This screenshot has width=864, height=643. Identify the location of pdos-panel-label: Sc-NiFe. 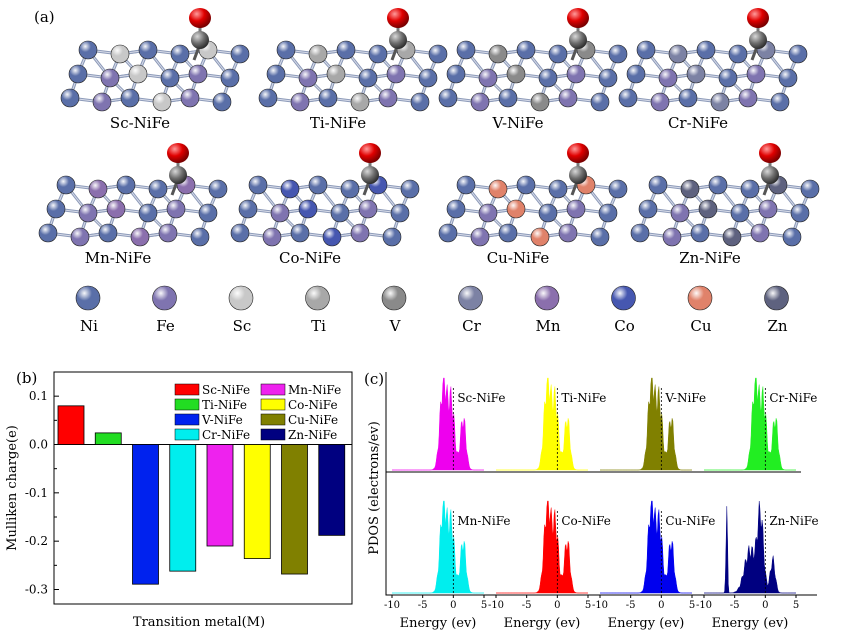
(481, 398).